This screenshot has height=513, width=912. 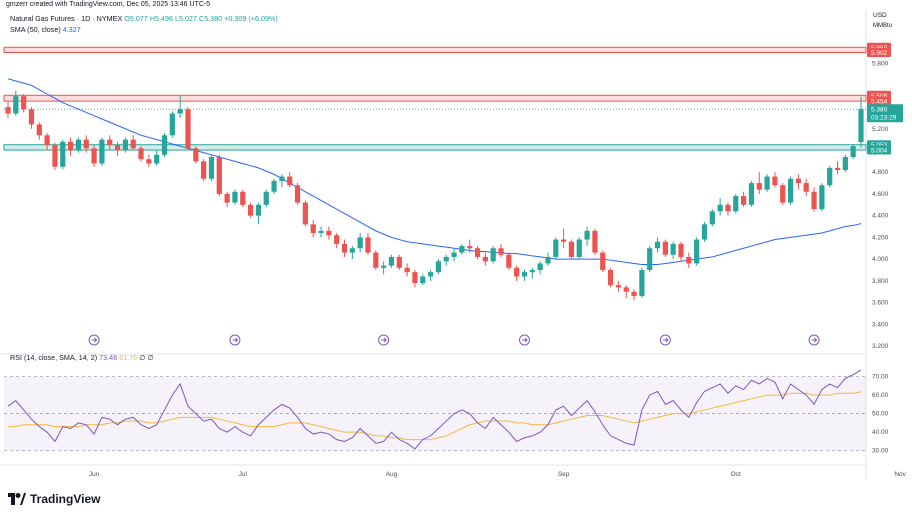 What do you see at coordinates (880, 395) in the screenshot?
I see `rsi-tick-label: 60.00` at bounding box center [880, 395].